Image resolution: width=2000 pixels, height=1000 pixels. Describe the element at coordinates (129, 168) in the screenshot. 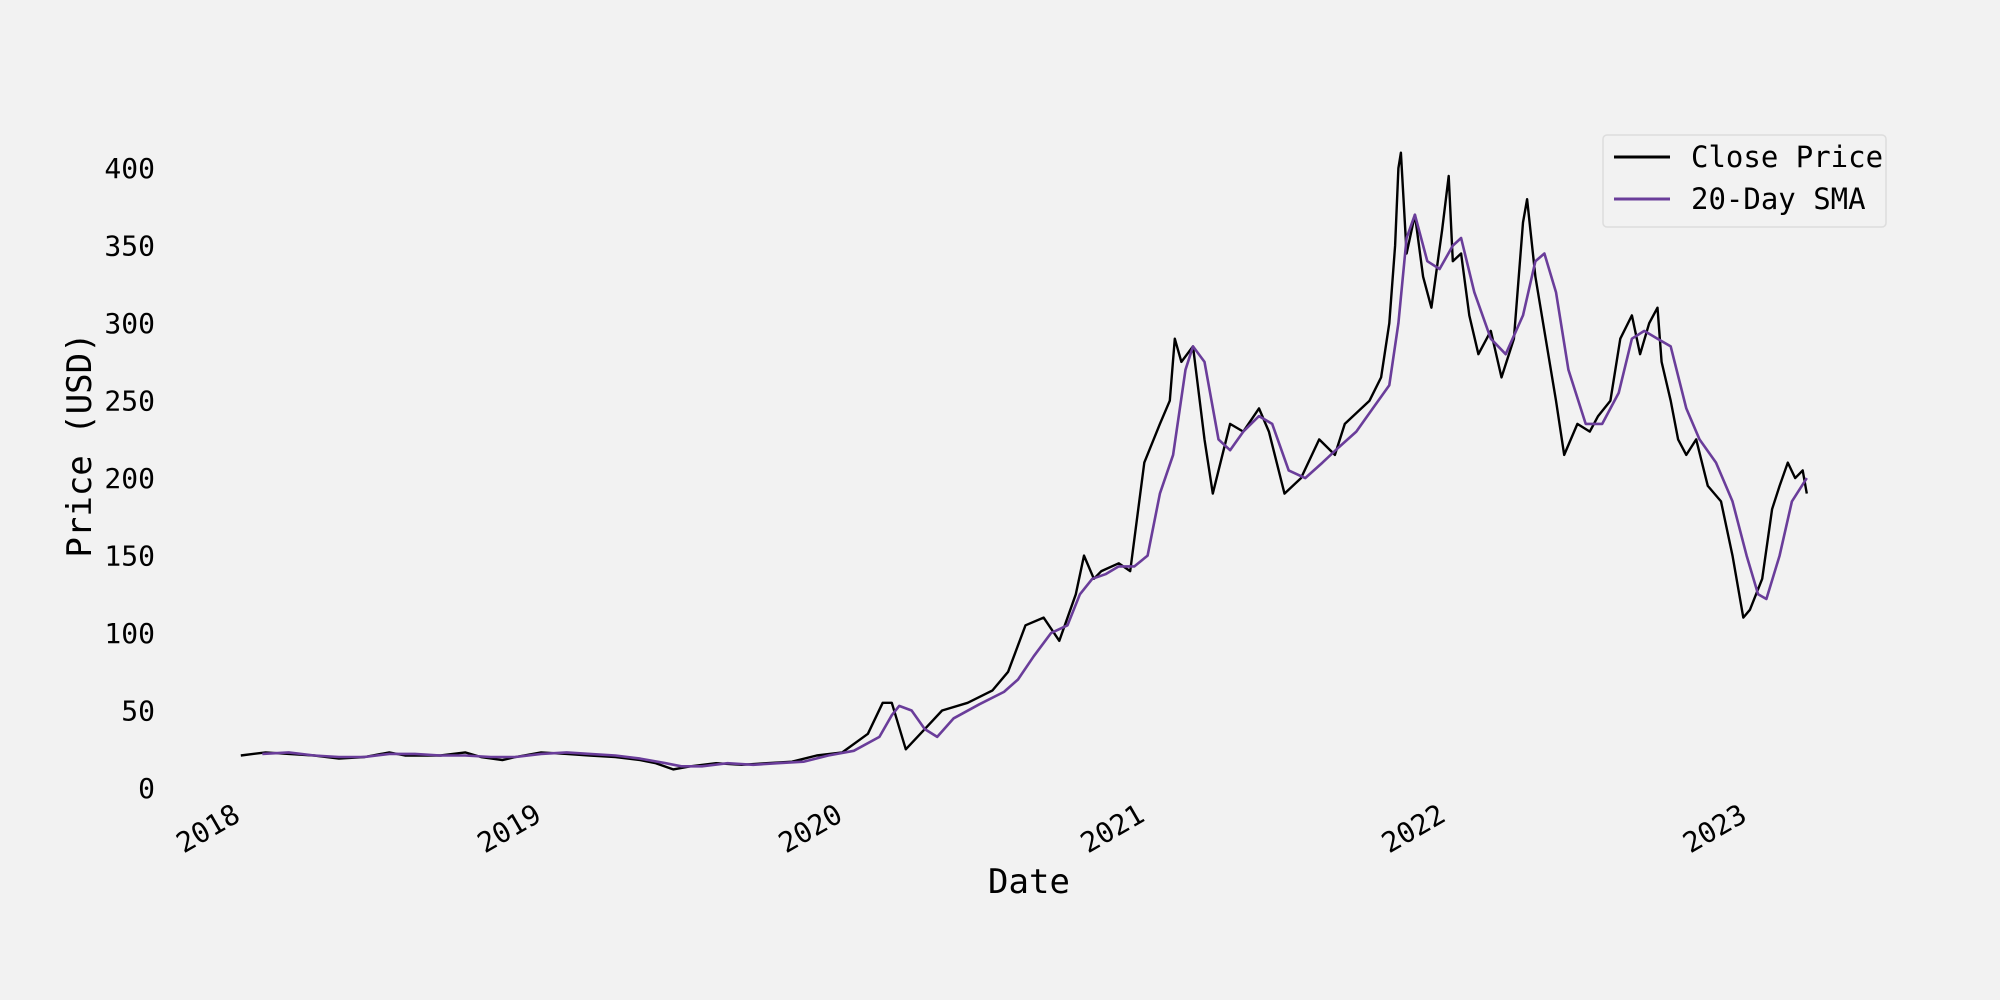

I see `y-tick-label: 400` at that location.